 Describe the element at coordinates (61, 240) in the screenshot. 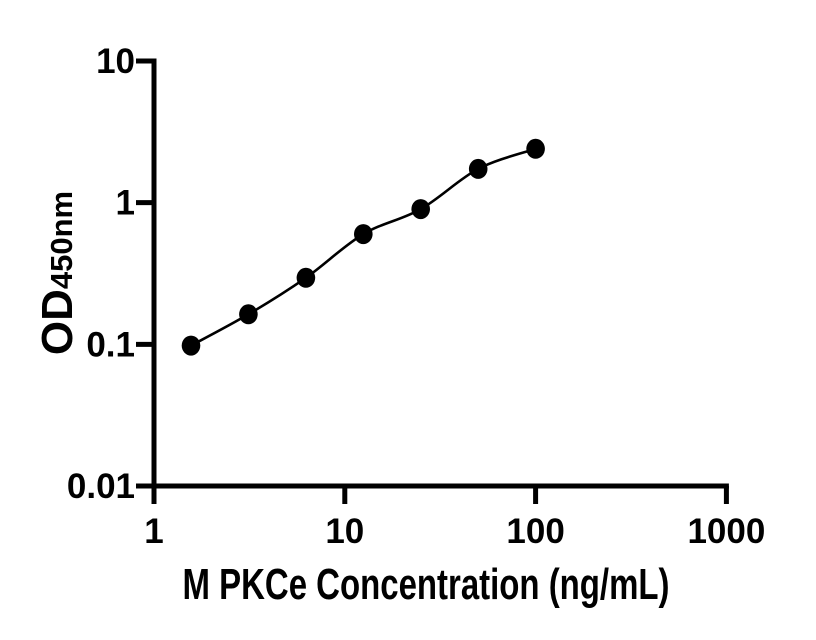

I see `y-axis-title-subscript: 450nm` at that location.